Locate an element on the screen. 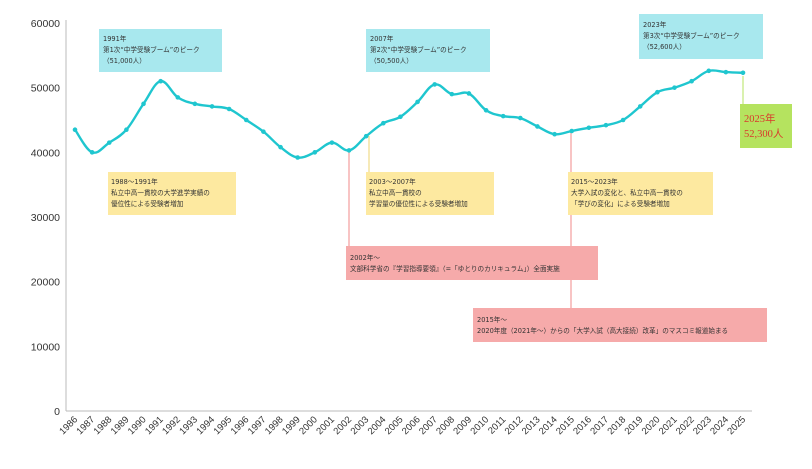  x-tick-label: 2014 is located at coordinates (548, 425).